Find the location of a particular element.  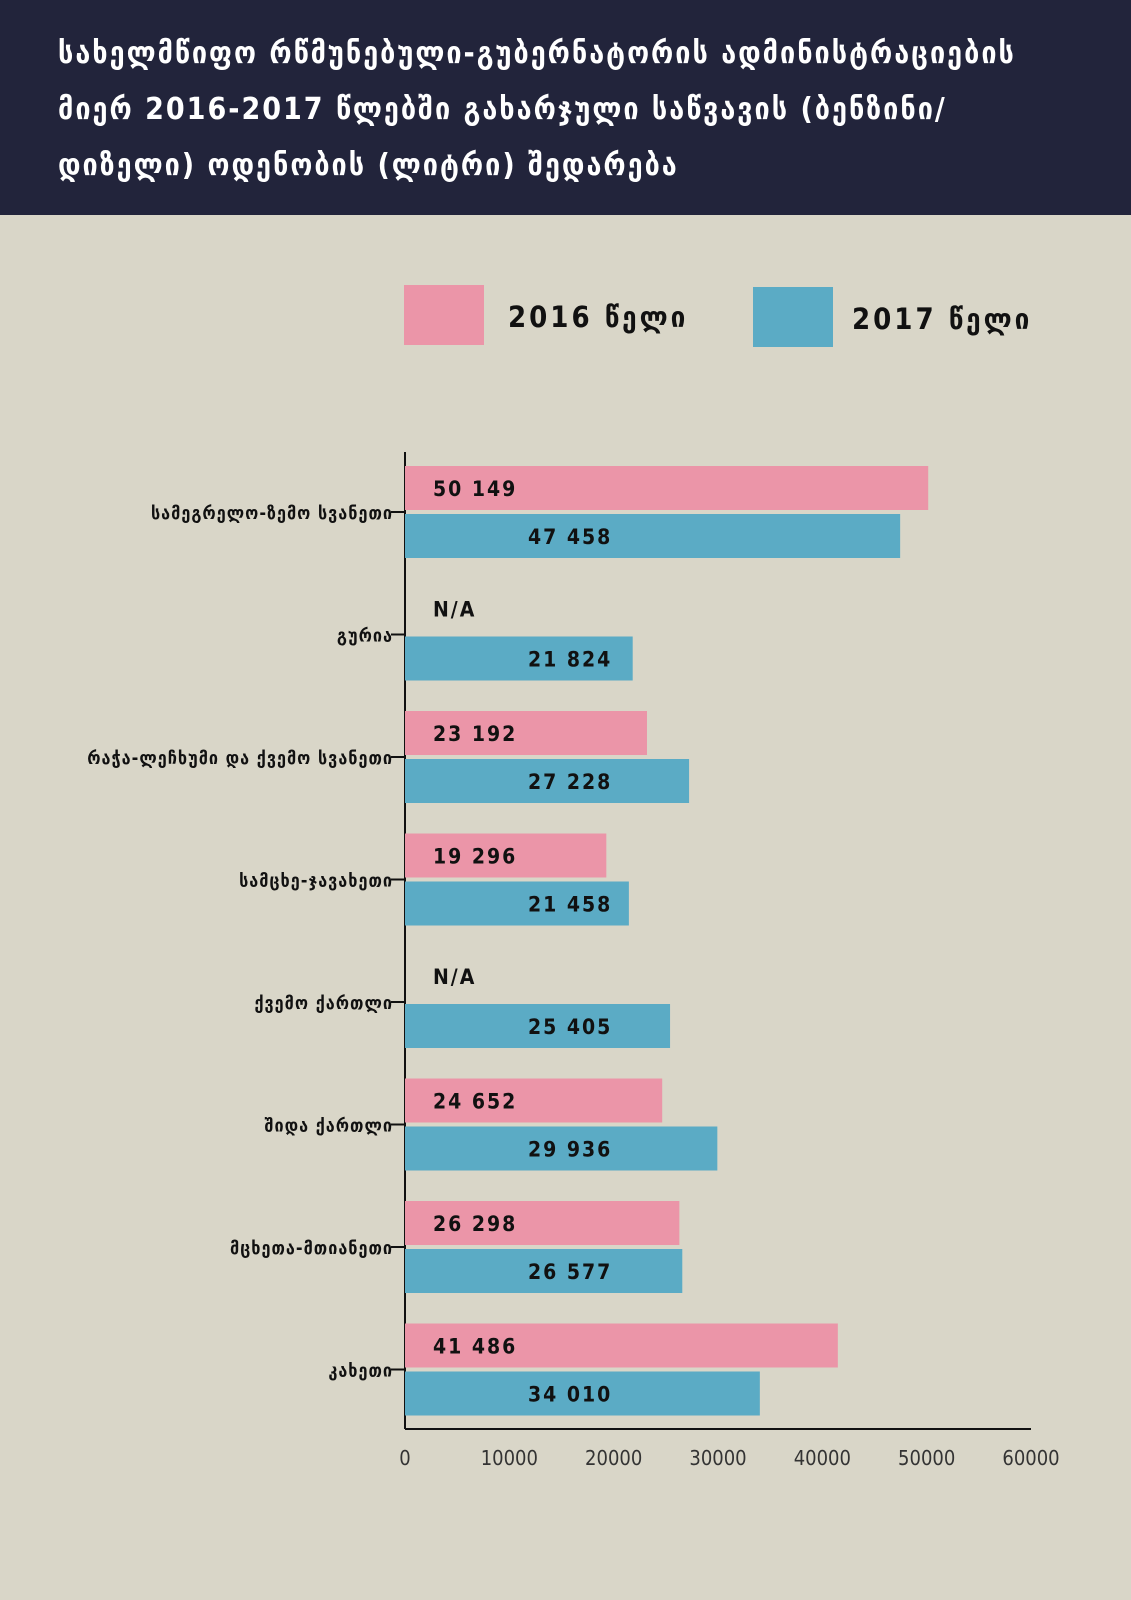

category-label: რაჭა-ლეჩხუმი და ქვემო სვანეთი is located at coordinates (240, 758).